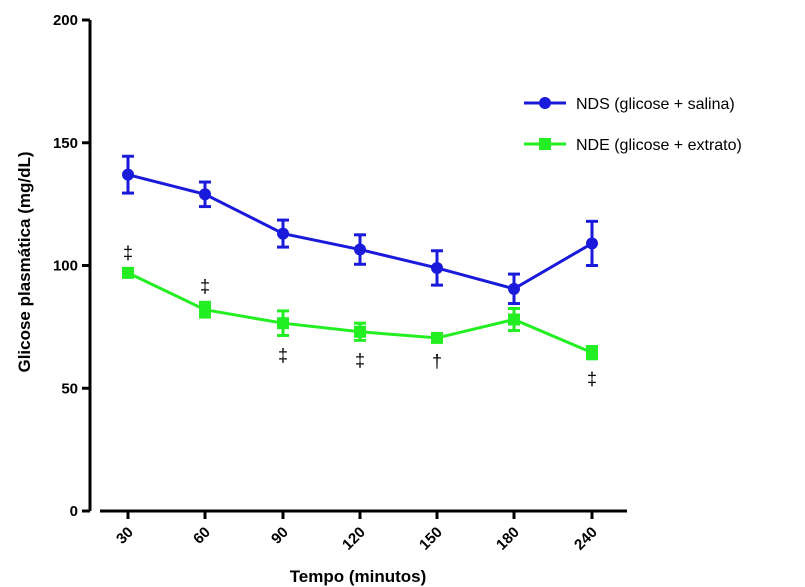 The image size is (805, 587). What do you see at coordinates (65, 20) in the screenshot?
I see `y-tick-label: 200` at bounding box center [65, 20].